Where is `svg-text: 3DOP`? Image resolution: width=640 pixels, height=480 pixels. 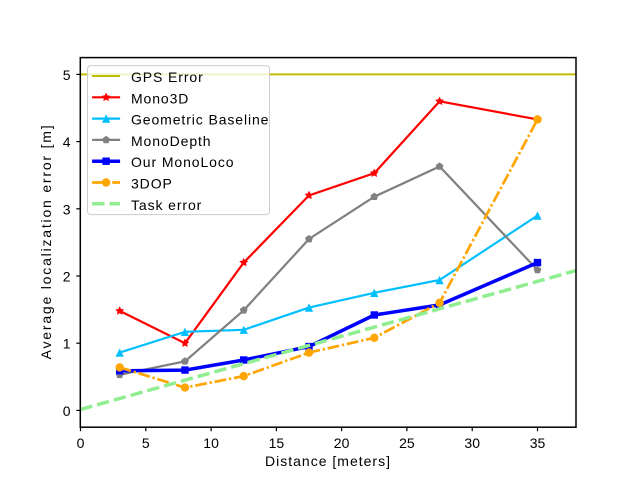
svg-text: 3DOP is located at coordinates (152, 184).